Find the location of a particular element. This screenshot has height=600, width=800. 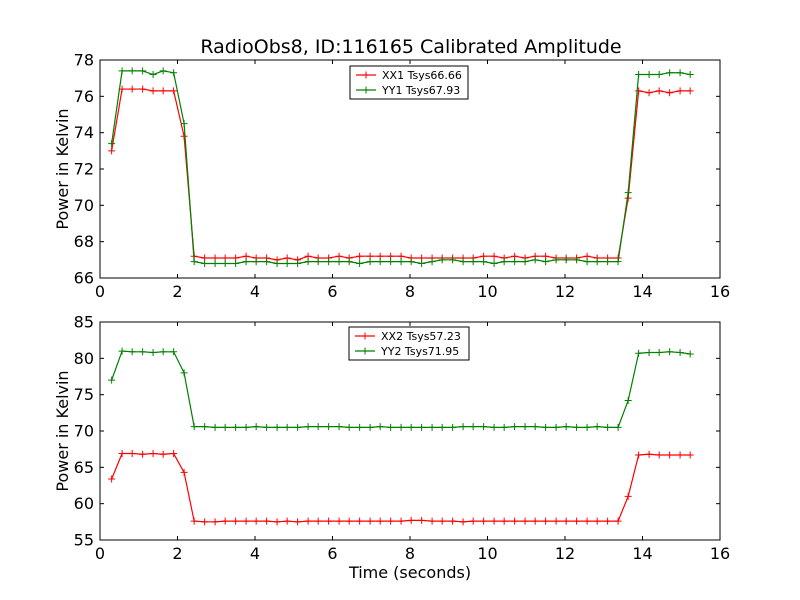

y-tick-label: 70 is located at coordinates (84, 205).